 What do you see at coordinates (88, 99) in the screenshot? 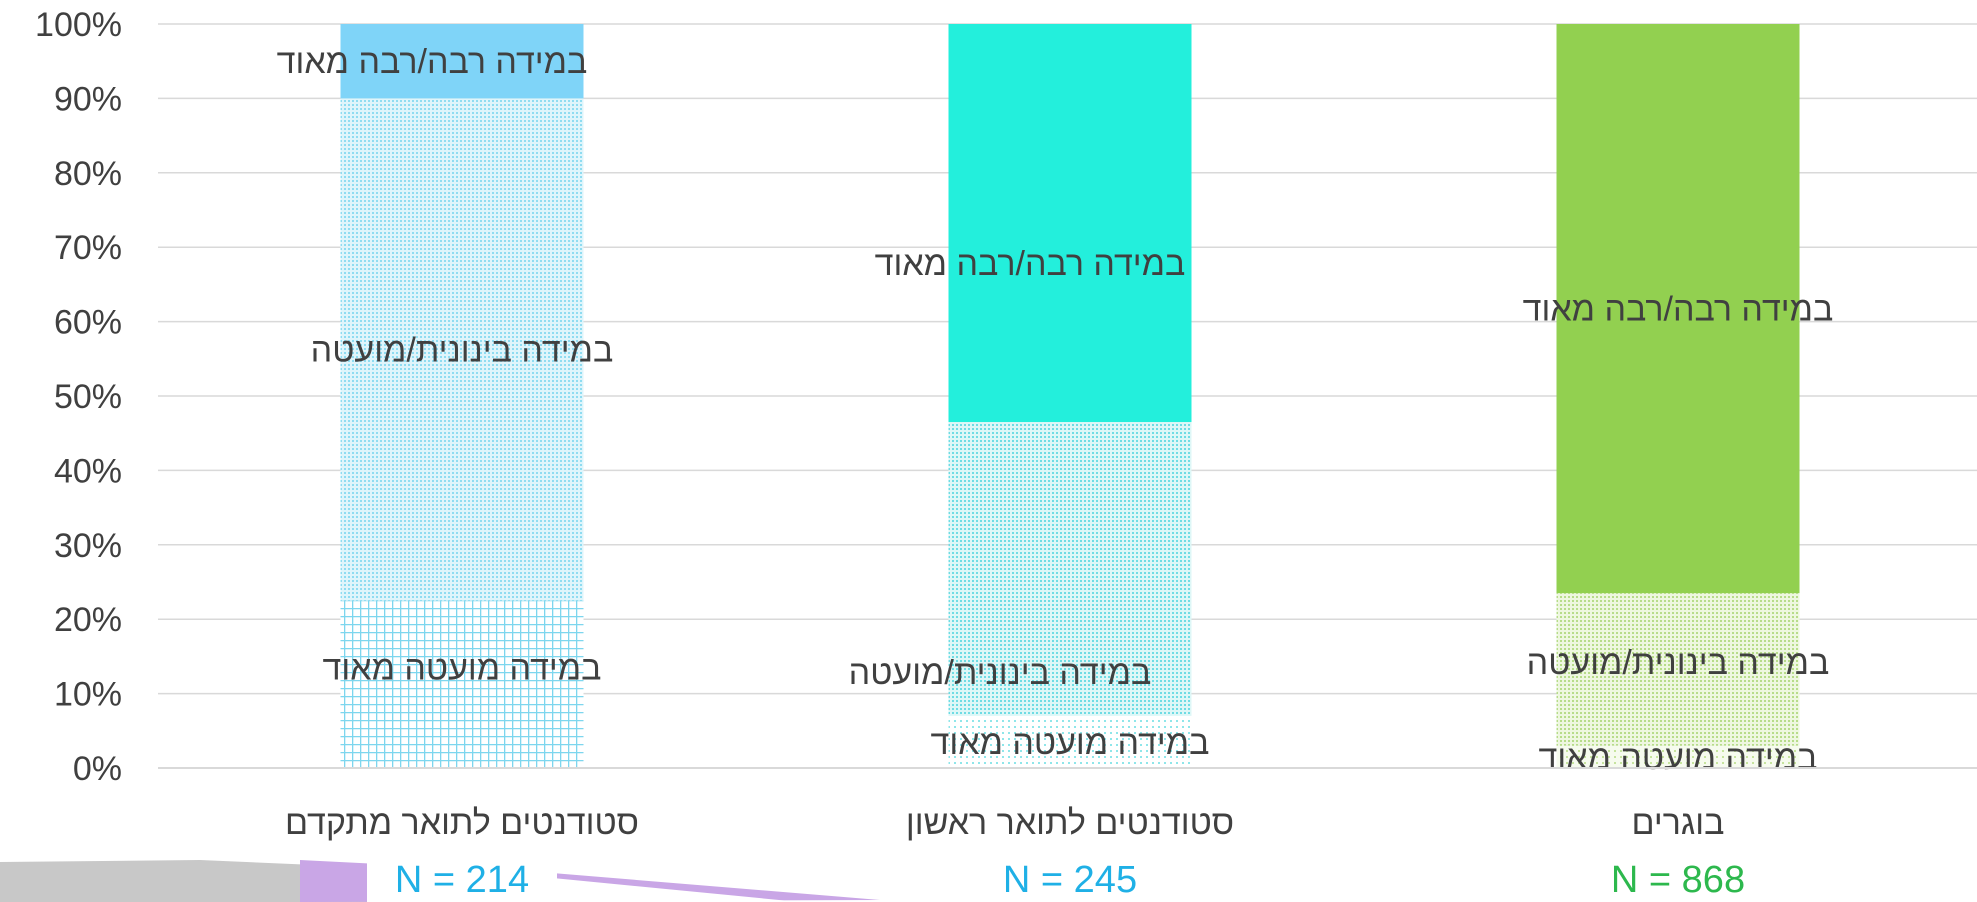
I see `y-tick-label: 90%` at bounding box center [88, 99].